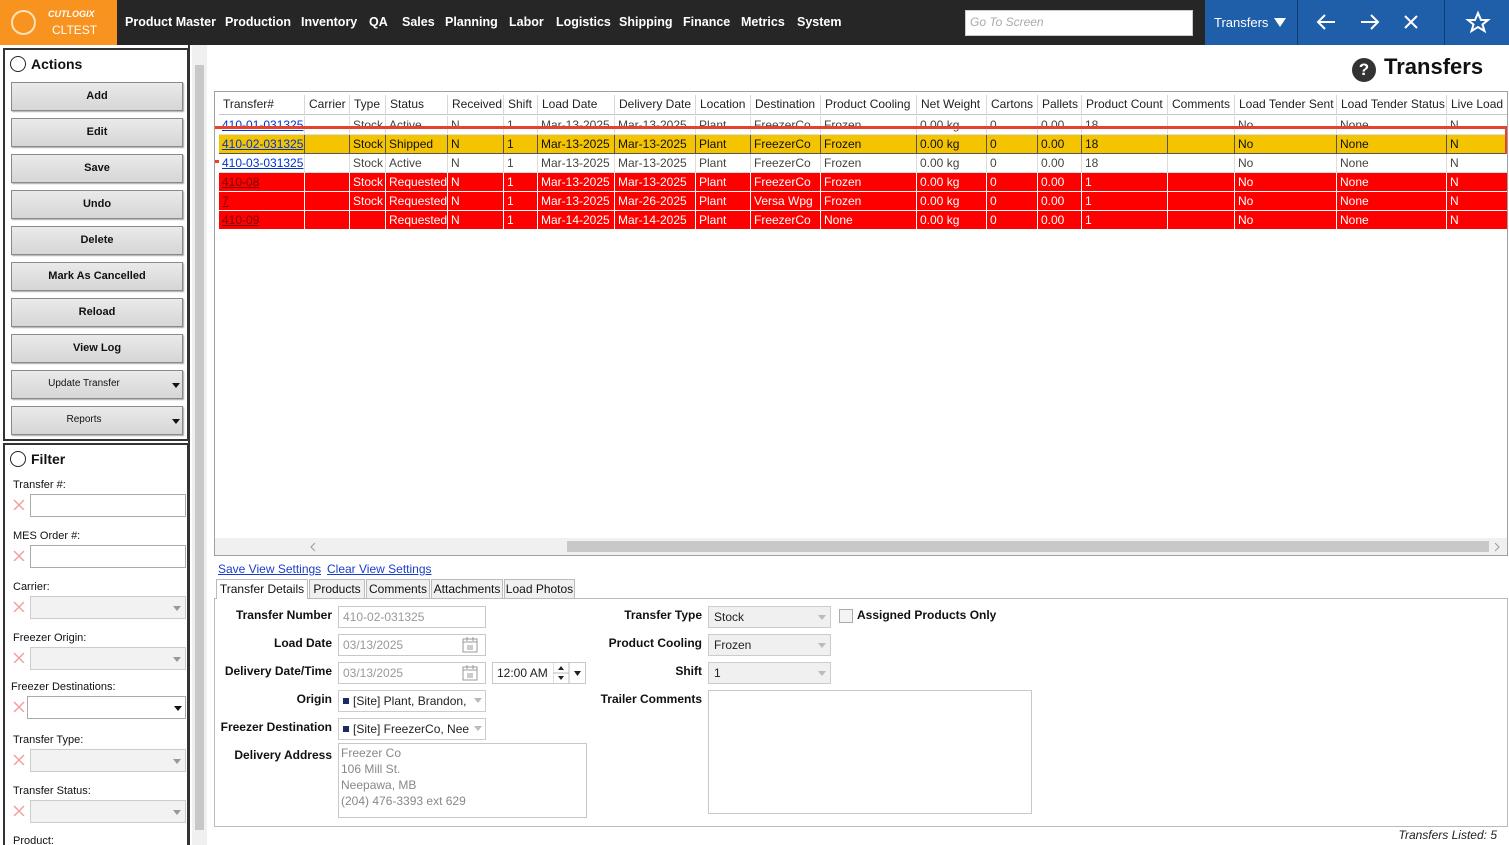 The height and width of the screenshot is (845, 1509). What do you see at coordinates (707, 22) in the screenshot?
I see `menu-item: Finance` at bounding box center [707, 22].